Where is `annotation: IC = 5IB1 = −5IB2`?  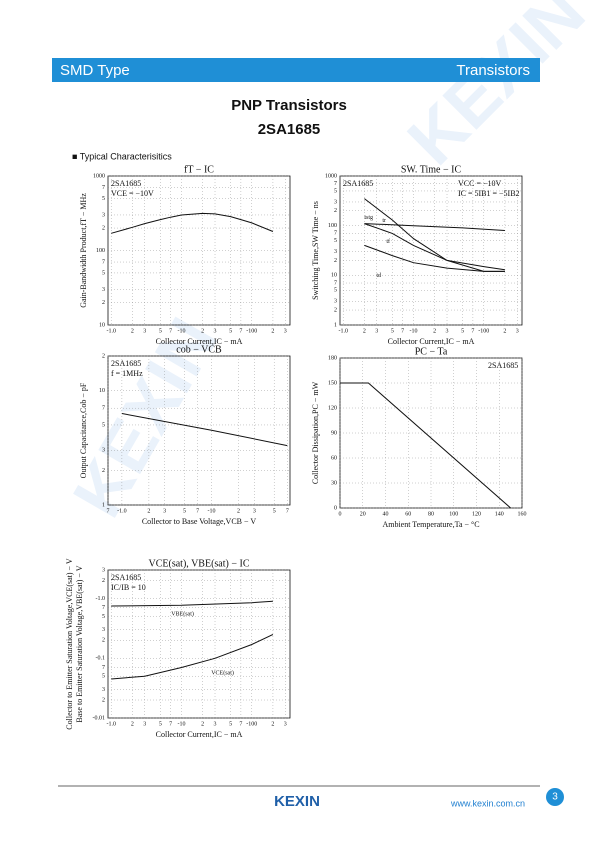
annotation: IC = 5IB1 = −5IB2 is located at coordinates (489, 193).